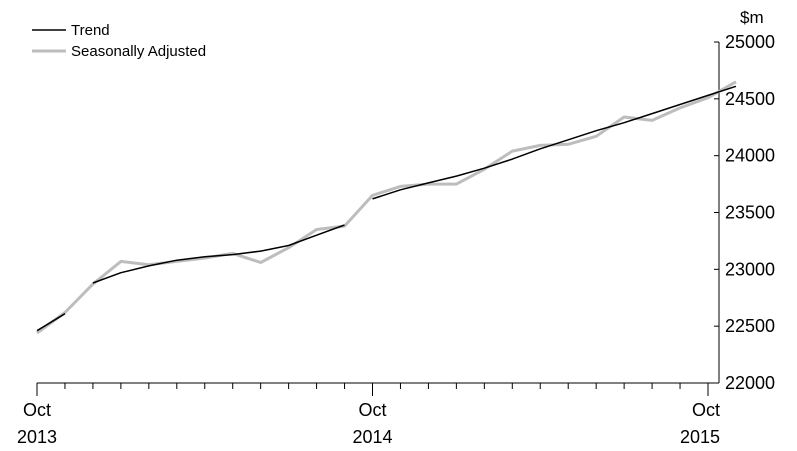  Describe the element at coordinates (700, 437) in the screenshot. I see `x-tick-label-year: 2015` at that location.